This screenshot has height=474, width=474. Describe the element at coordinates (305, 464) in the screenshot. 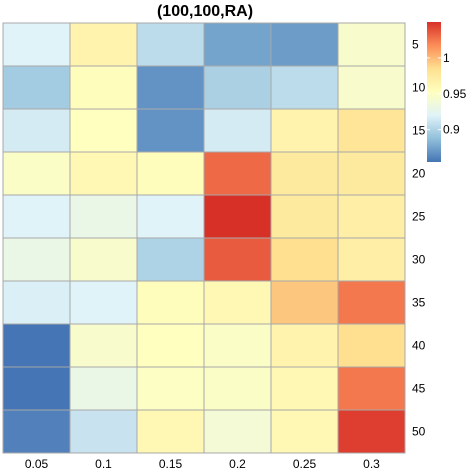

I see `x-tick-label: 0.25` at that location.